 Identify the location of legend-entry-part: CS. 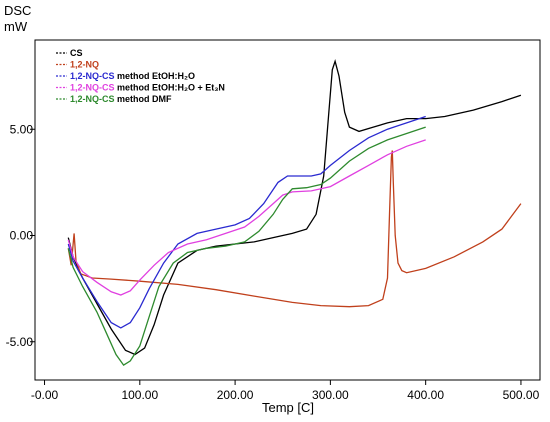
(76, 53).